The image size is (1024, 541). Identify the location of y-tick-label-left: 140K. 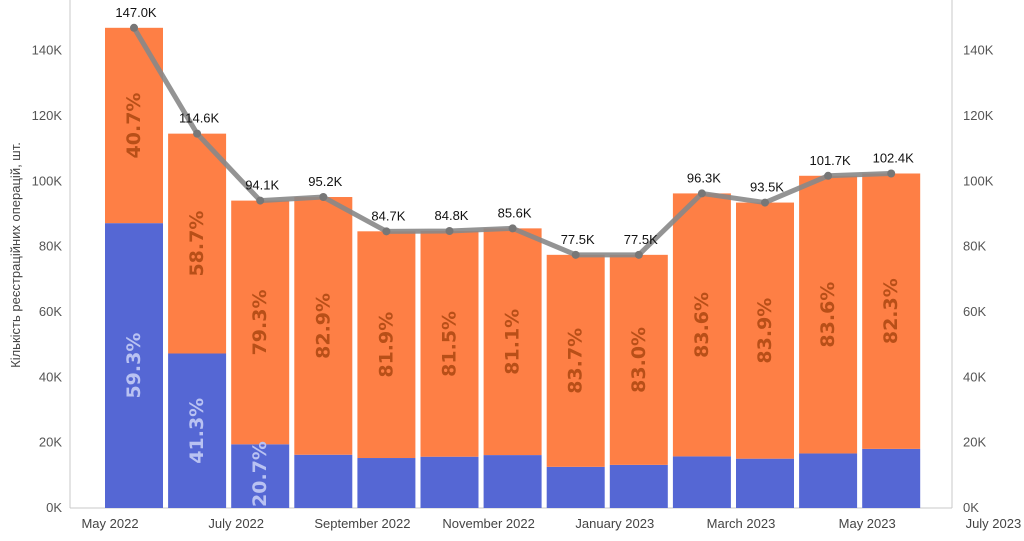
(47, 50).